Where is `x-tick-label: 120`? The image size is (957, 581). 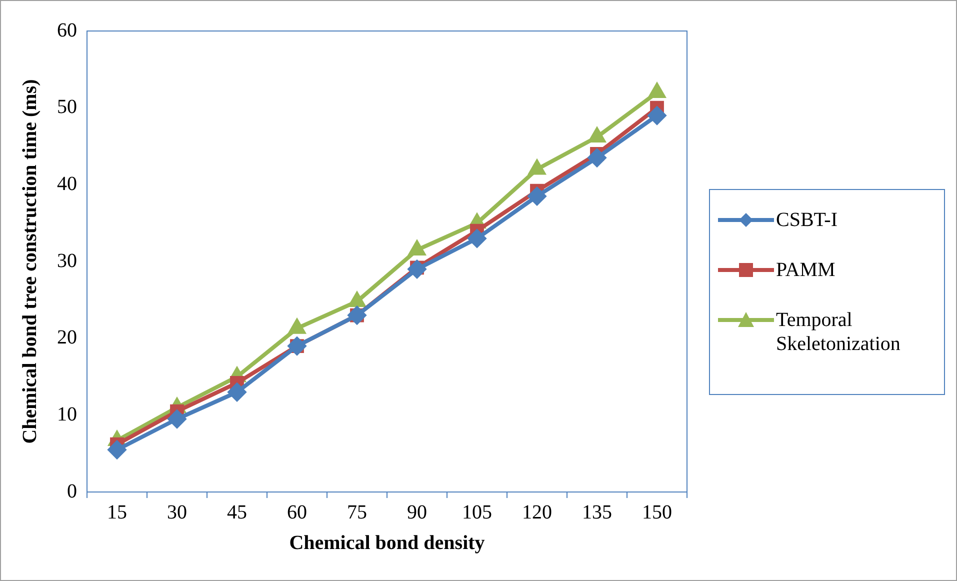 x-tick-label: 120 is located at coordinates (537, 512).